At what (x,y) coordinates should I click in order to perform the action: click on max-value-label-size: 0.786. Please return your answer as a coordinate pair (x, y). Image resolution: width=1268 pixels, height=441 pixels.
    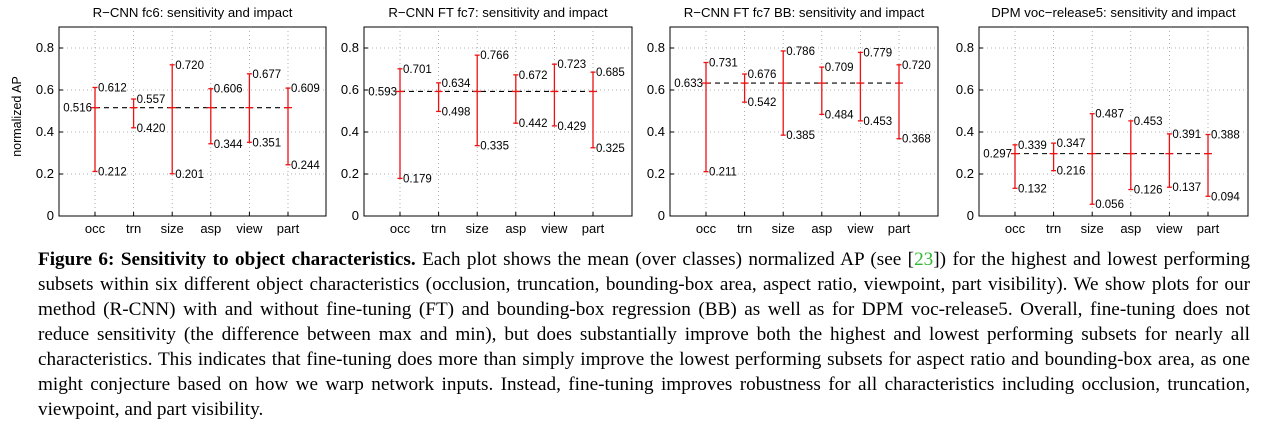
    Looking at the image, I should click on (800, 52).